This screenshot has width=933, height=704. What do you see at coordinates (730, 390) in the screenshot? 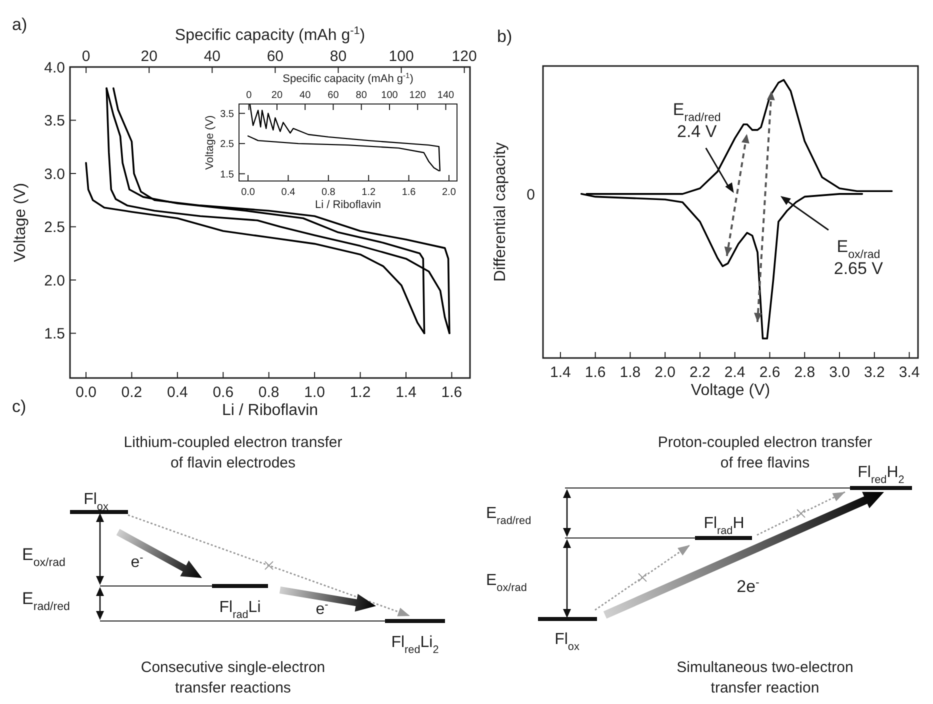
I see `x-axis-title: Voltage (V)` at bounding box center [730, 390].